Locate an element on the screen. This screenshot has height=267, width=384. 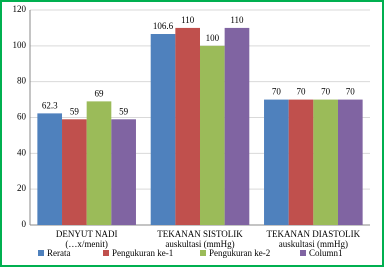
y-tick-label: 20 is located at coordinates (22, 188).